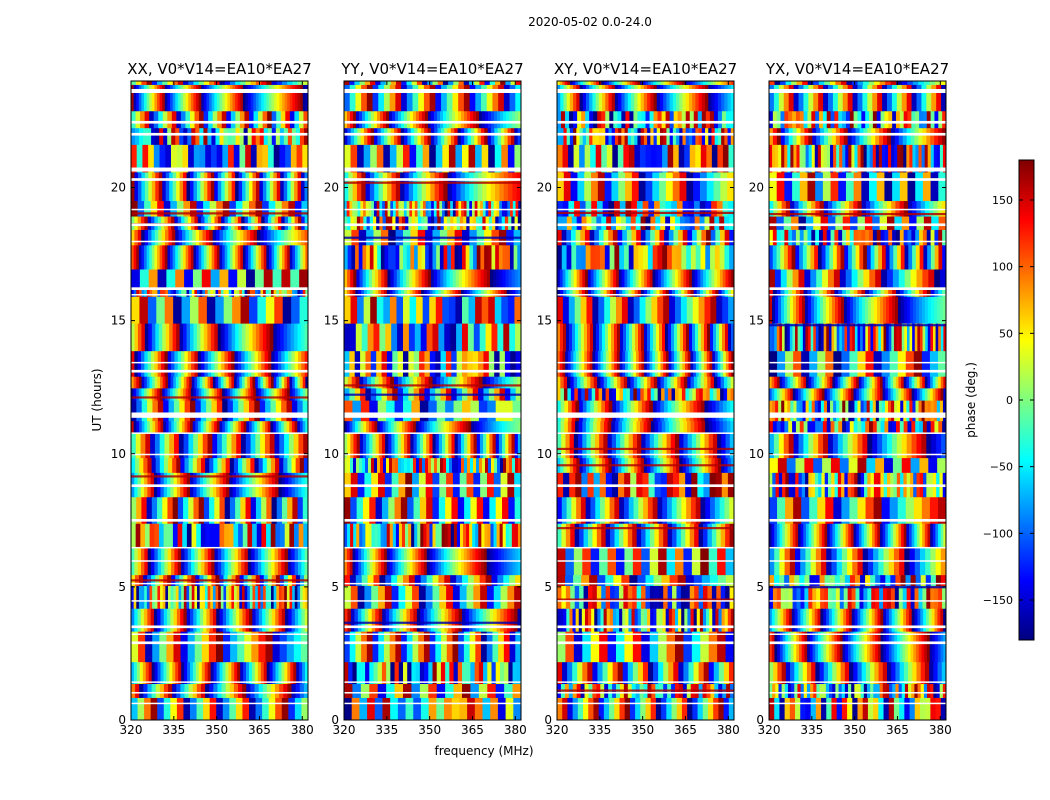 The height and width of the screenshot is (800, 1050). I want to click on colorbar-tick-label: −150, so click(998, 600).